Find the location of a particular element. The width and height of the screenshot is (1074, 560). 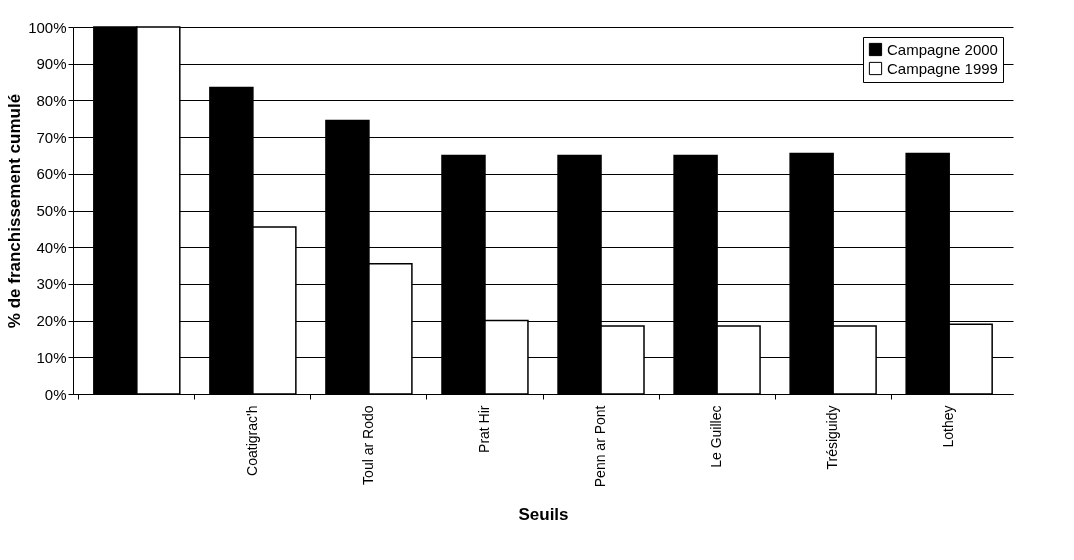

y-tick-label: 60% is located at coordinates (51, 174).